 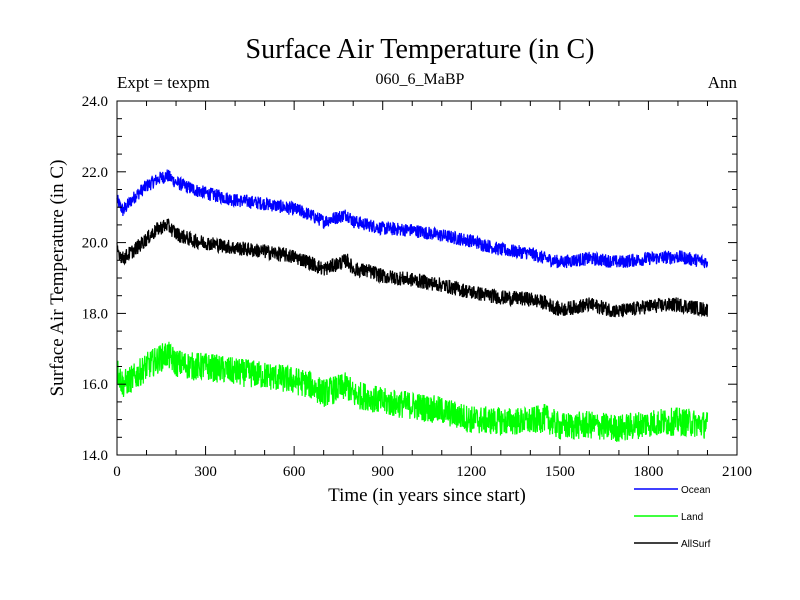 I want to click on chart-subtitle: 060_6_MaBP, so click(x=420, y=79).